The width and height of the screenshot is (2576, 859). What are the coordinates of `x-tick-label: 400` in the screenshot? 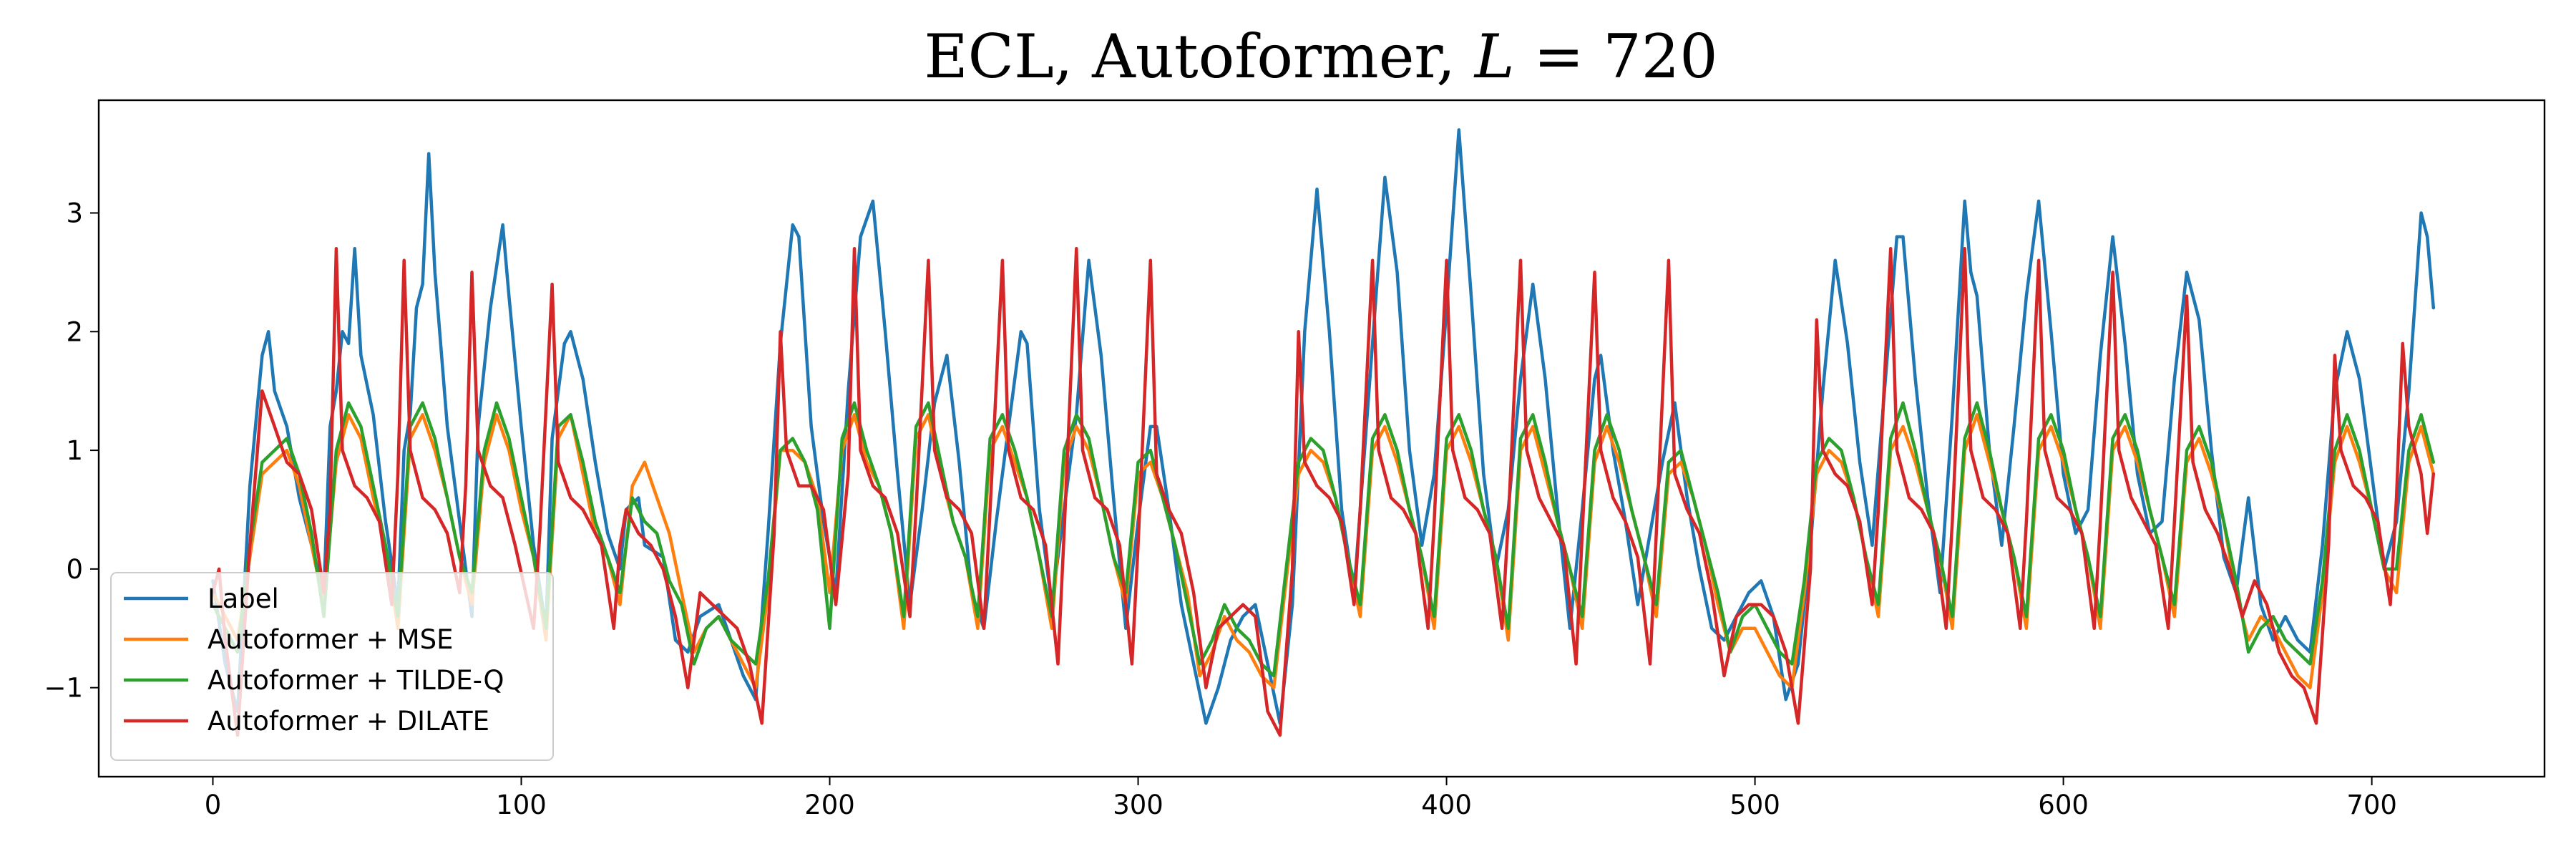 It's located at (1446, 805).